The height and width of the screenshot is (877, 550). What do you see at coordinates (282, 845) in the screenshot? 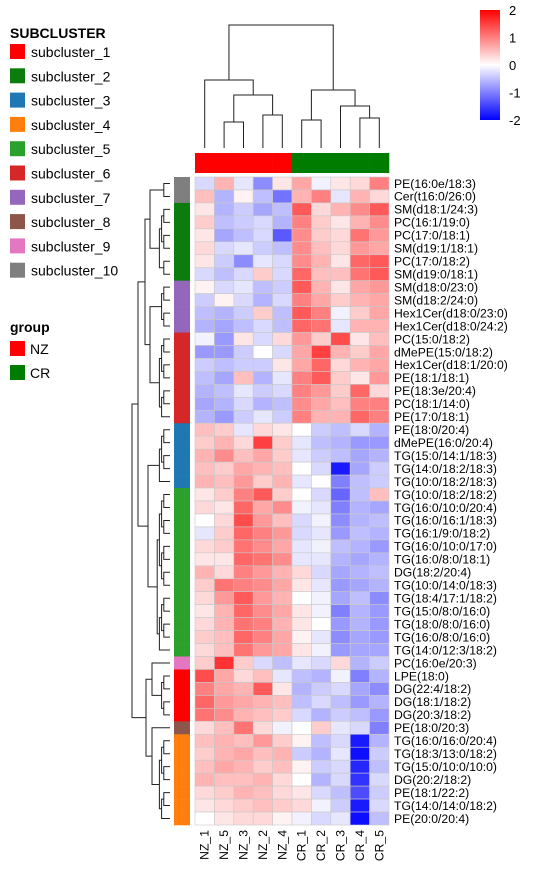
I see `column-label: NZ_4` at bounding box center [282, 845].